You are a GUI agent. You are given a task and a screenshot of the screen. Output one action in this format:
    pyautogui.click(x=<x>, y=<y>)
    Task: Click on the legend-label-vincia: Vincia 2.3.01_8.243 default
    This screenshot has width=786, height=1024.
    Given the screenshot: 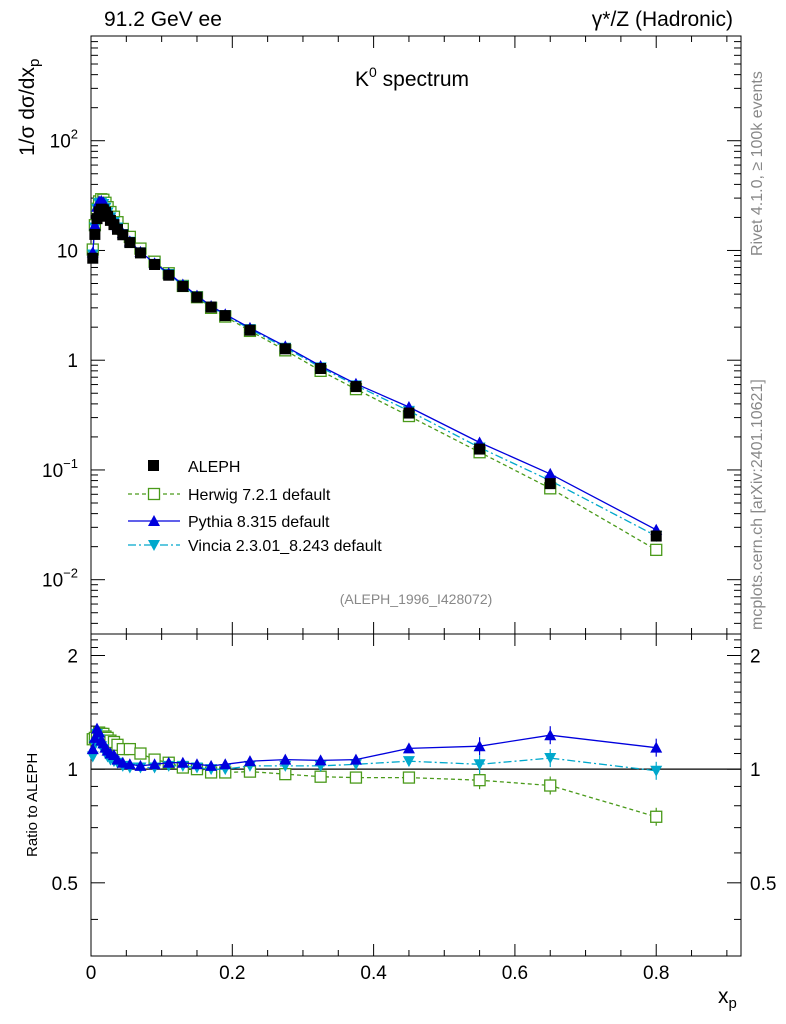 What is the action you would take?
    pyautogui.click(x=285, y=546)
    